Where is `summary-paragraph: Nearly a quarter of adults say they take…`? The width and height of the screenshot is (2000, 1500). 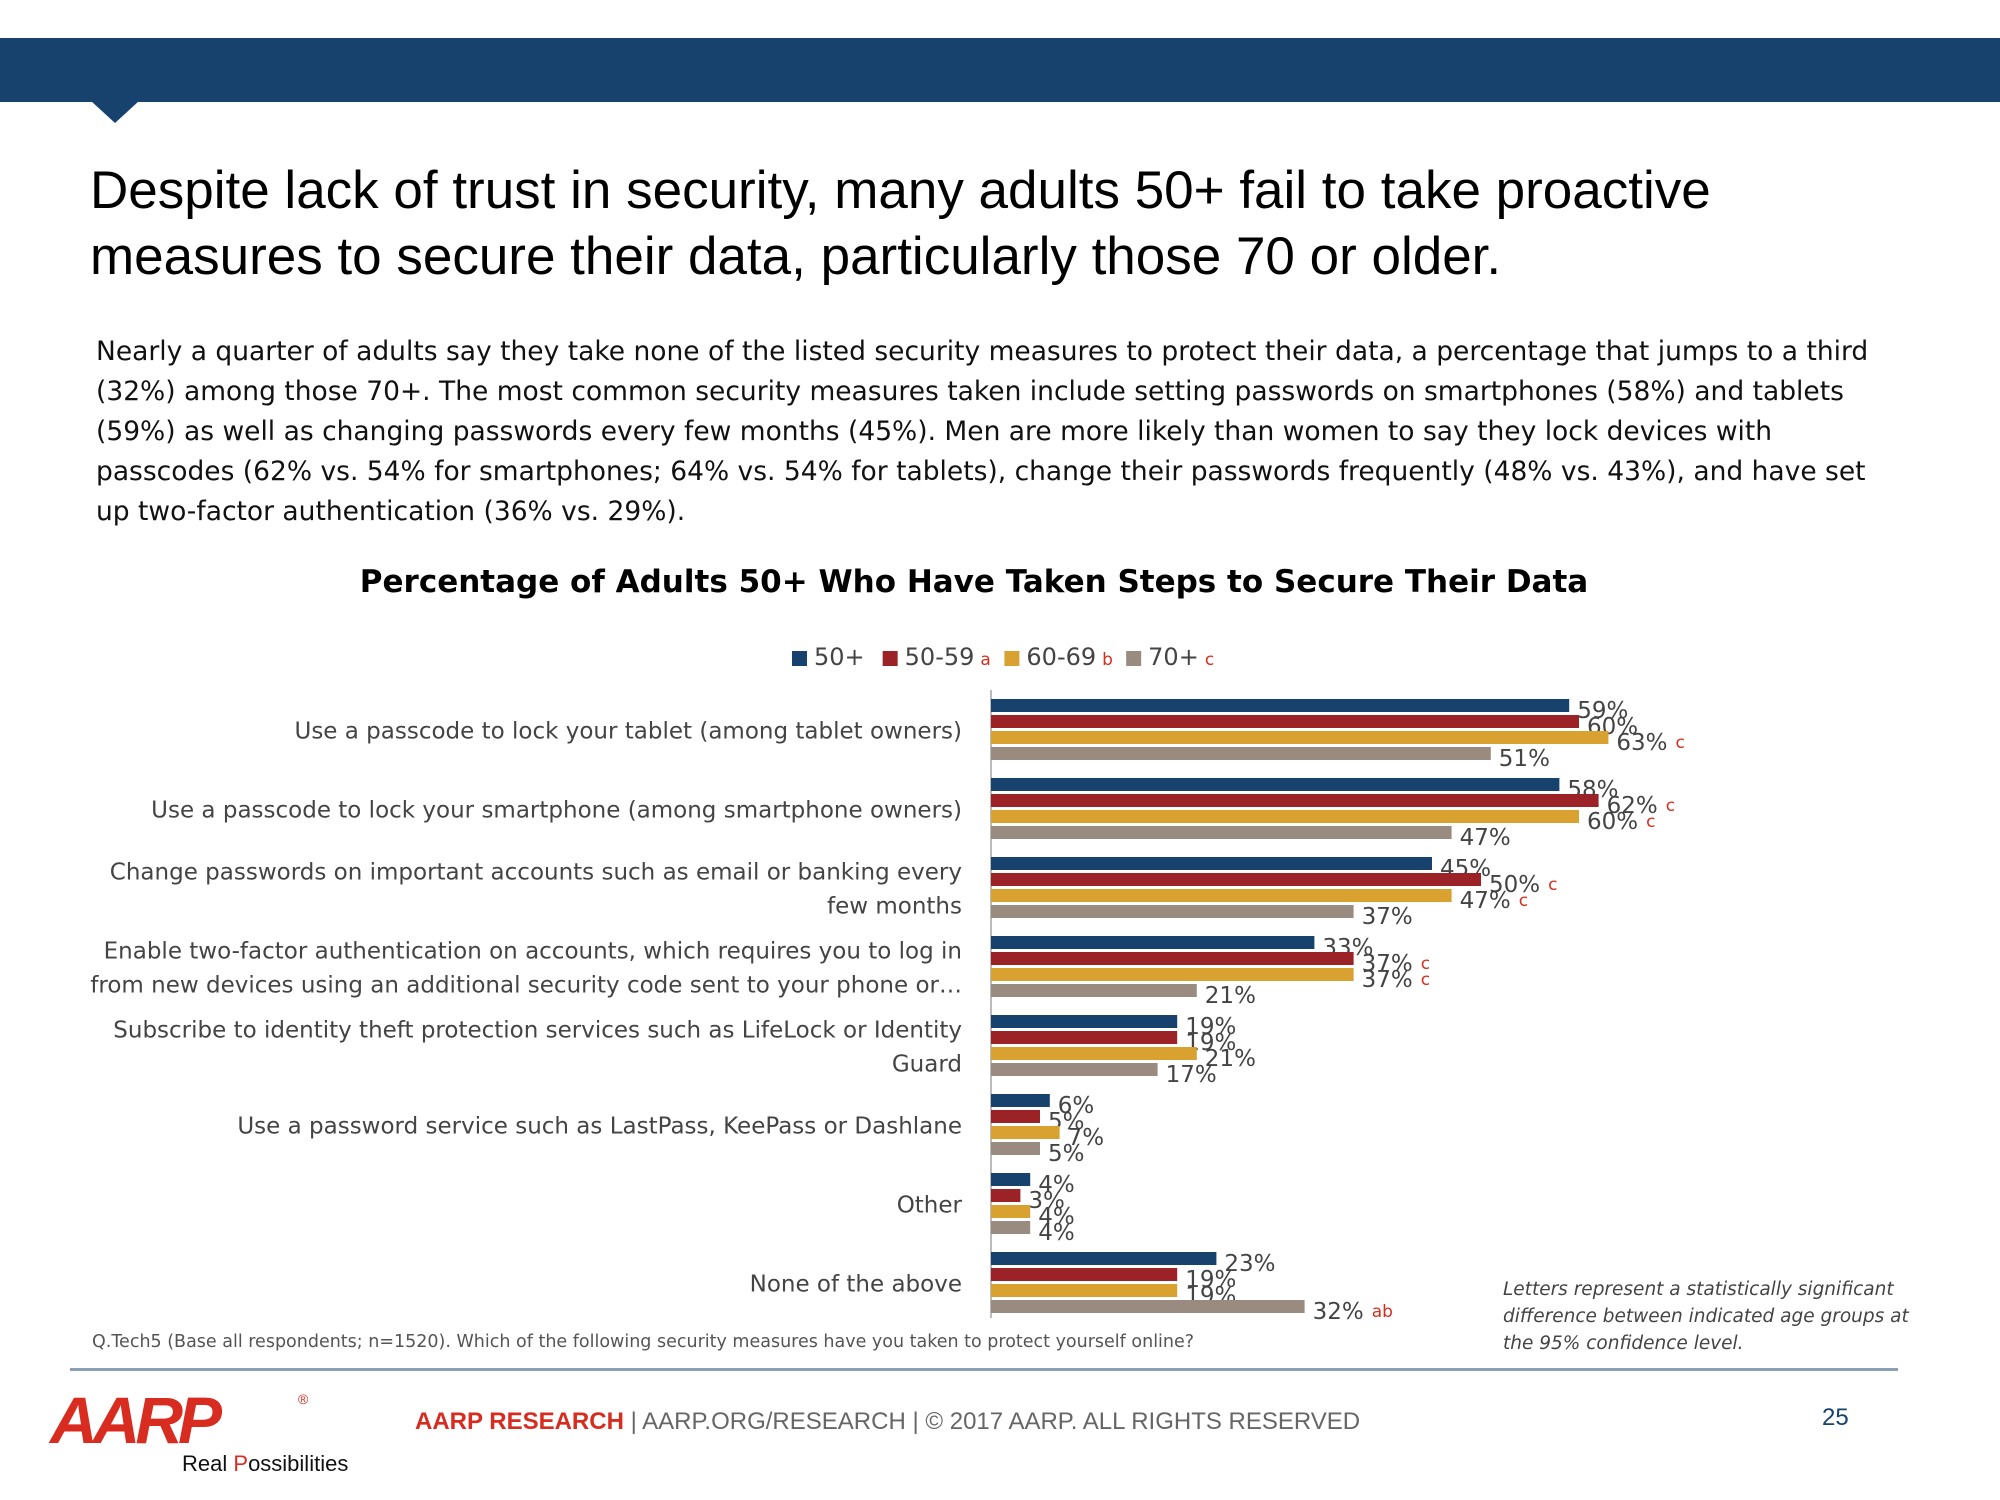 summary-paragraph: Nearly a quarter of adults say they take… is located at coordinates (1021, 432).